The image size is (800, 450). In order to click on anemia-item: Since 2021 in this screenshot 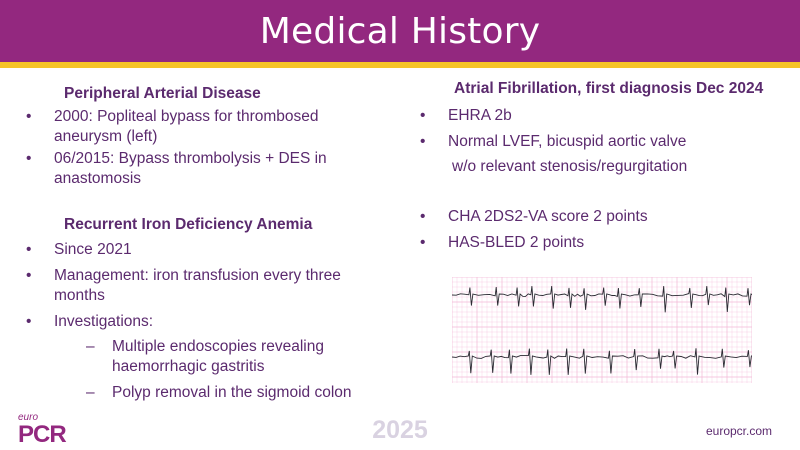, I will do `click(194, 250)`.